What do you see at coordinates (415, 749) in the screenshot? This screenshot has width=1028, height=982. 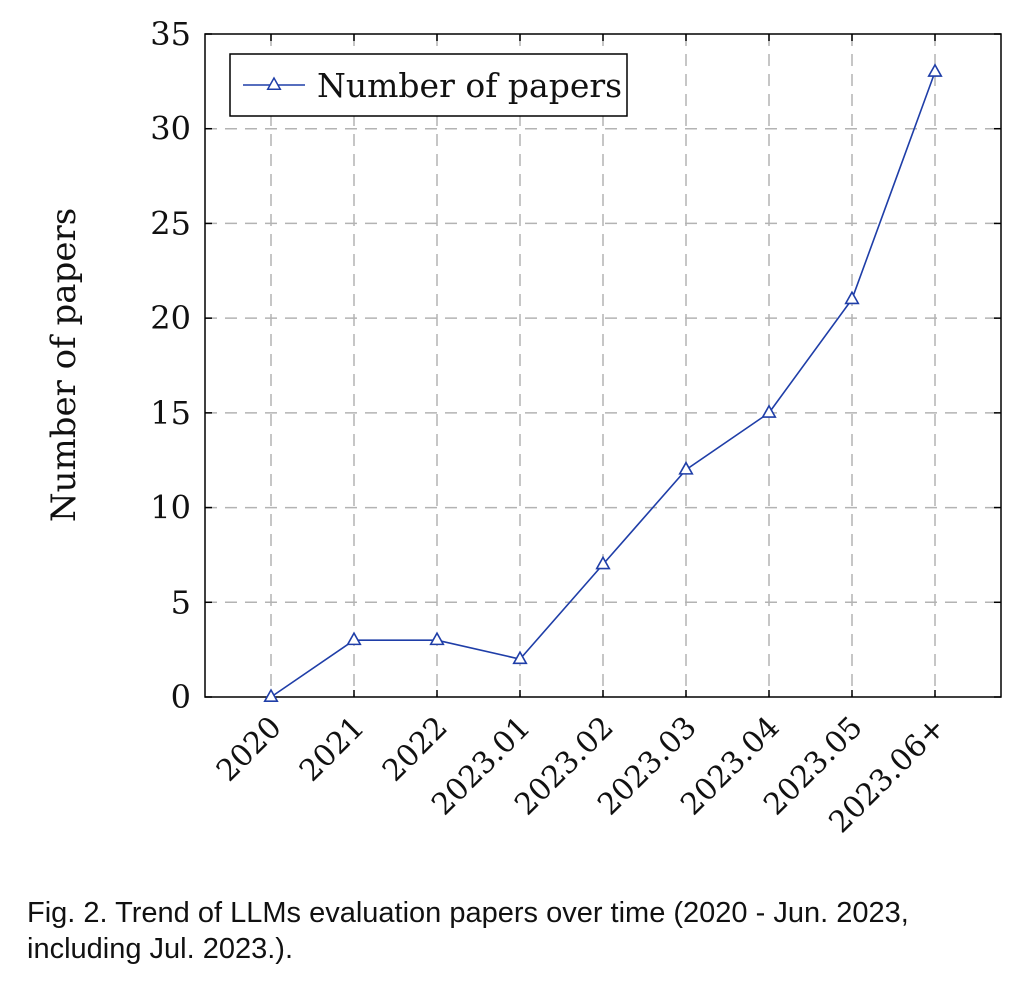 I see `x-tick-label: 2022` at bounding box center [415, 749].